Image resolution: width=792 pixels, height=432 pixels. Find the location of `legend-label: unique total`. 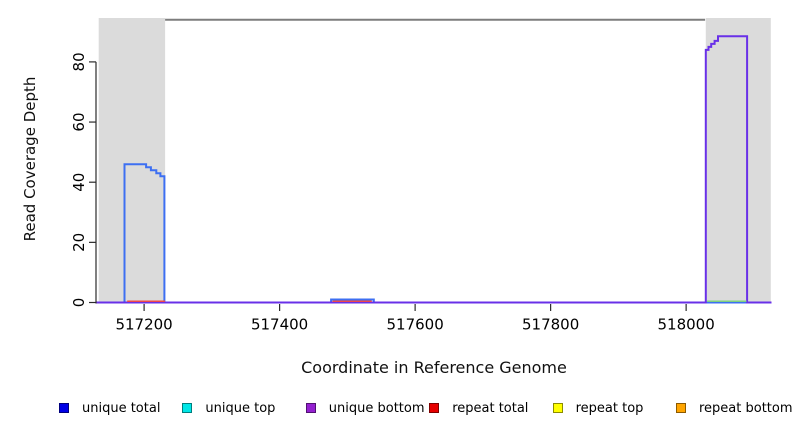

legend-label: unique total is located at coordinates (121, 408).